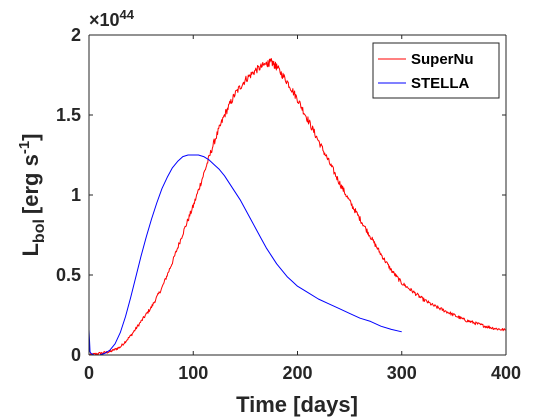 The height and width of the screenshot is (420, 560). Describe the element at coordinates (297, 373) in the screenshot. I see `x-tick-label: 200` at that location.